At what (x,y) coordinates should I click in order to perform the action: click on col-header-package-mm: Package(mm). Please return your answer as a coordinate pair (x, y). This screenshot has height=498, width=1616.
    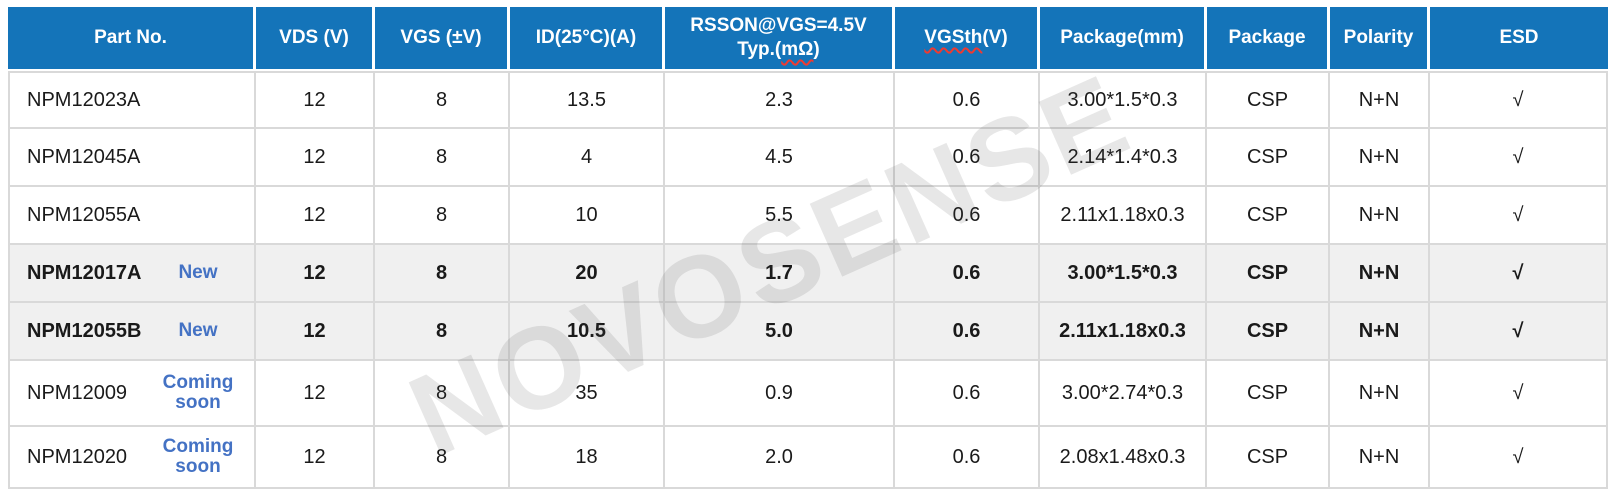
    Looking at the image, I should click on (1123, 39).